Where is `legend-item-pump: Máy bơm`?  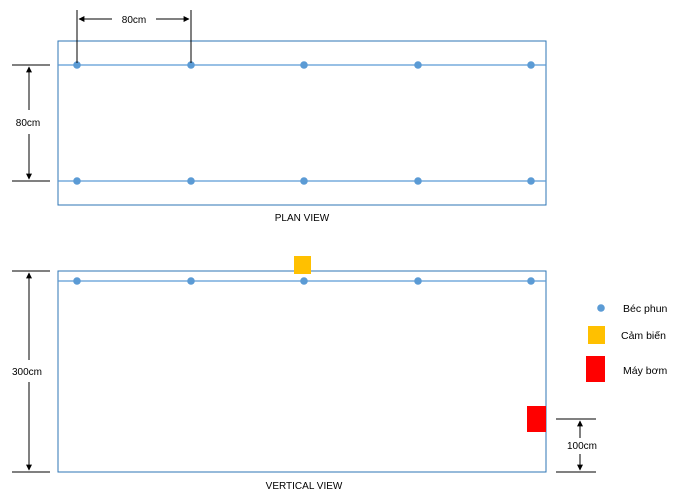
legend-item-pump: Máy bơm is located at coordinates (626, 369).